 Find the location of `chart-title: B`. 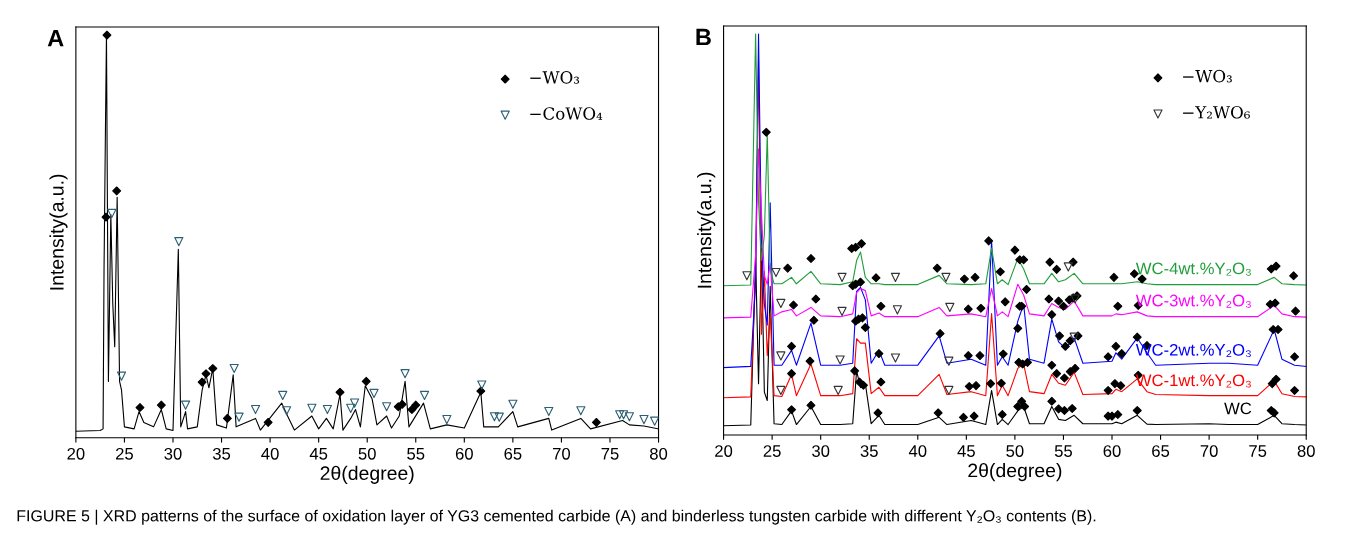

chart-title: B is located at coordinates (703, 37).